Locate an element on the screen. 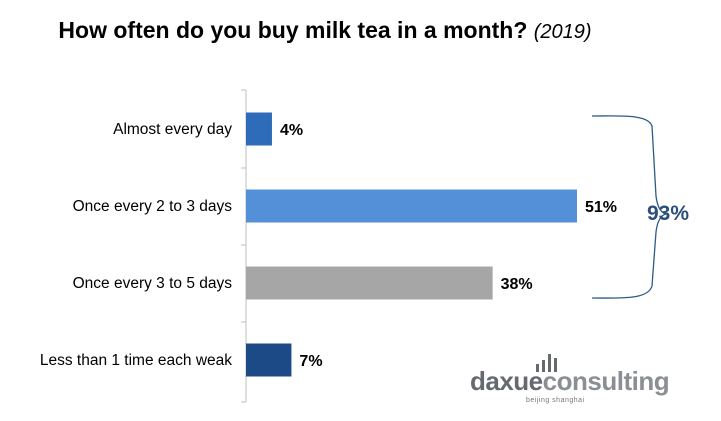  category-label: Almost every day is located at coordinates (172, 129).